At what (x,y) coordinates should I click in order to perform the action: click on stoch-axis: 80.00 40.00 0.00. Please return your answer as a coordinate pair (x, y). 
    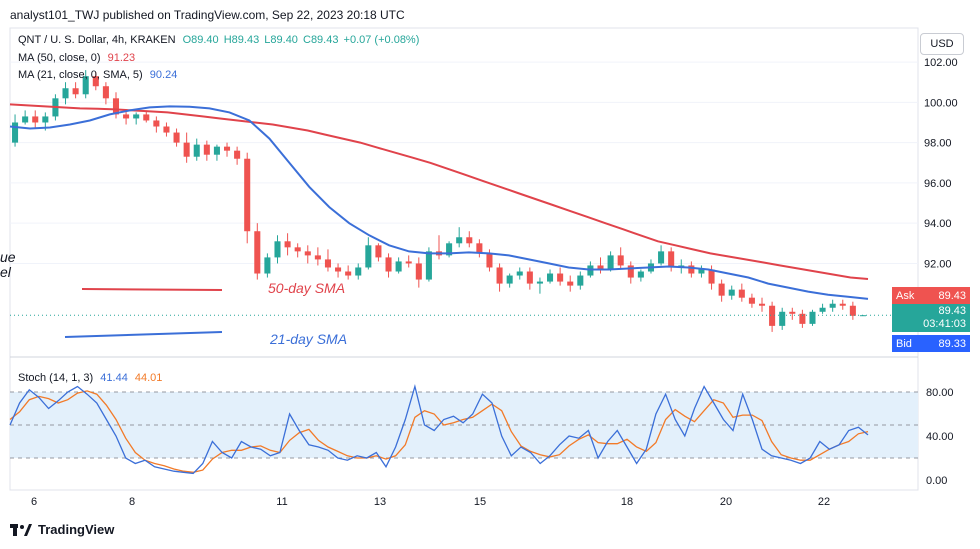
    Looking at the image, I should click on (940, 437).